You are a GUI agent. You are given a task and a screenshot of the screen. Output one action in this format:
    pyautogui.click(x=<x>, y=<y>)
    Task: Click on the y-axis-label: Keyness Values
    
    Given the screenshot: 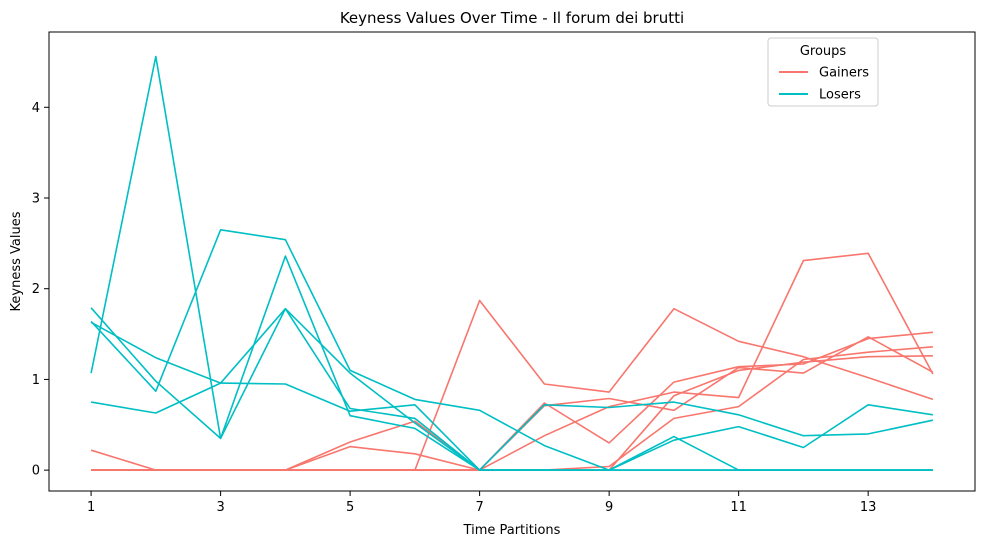 What is the action you would take?
    pyautogui.click(x=16, y=261)
    